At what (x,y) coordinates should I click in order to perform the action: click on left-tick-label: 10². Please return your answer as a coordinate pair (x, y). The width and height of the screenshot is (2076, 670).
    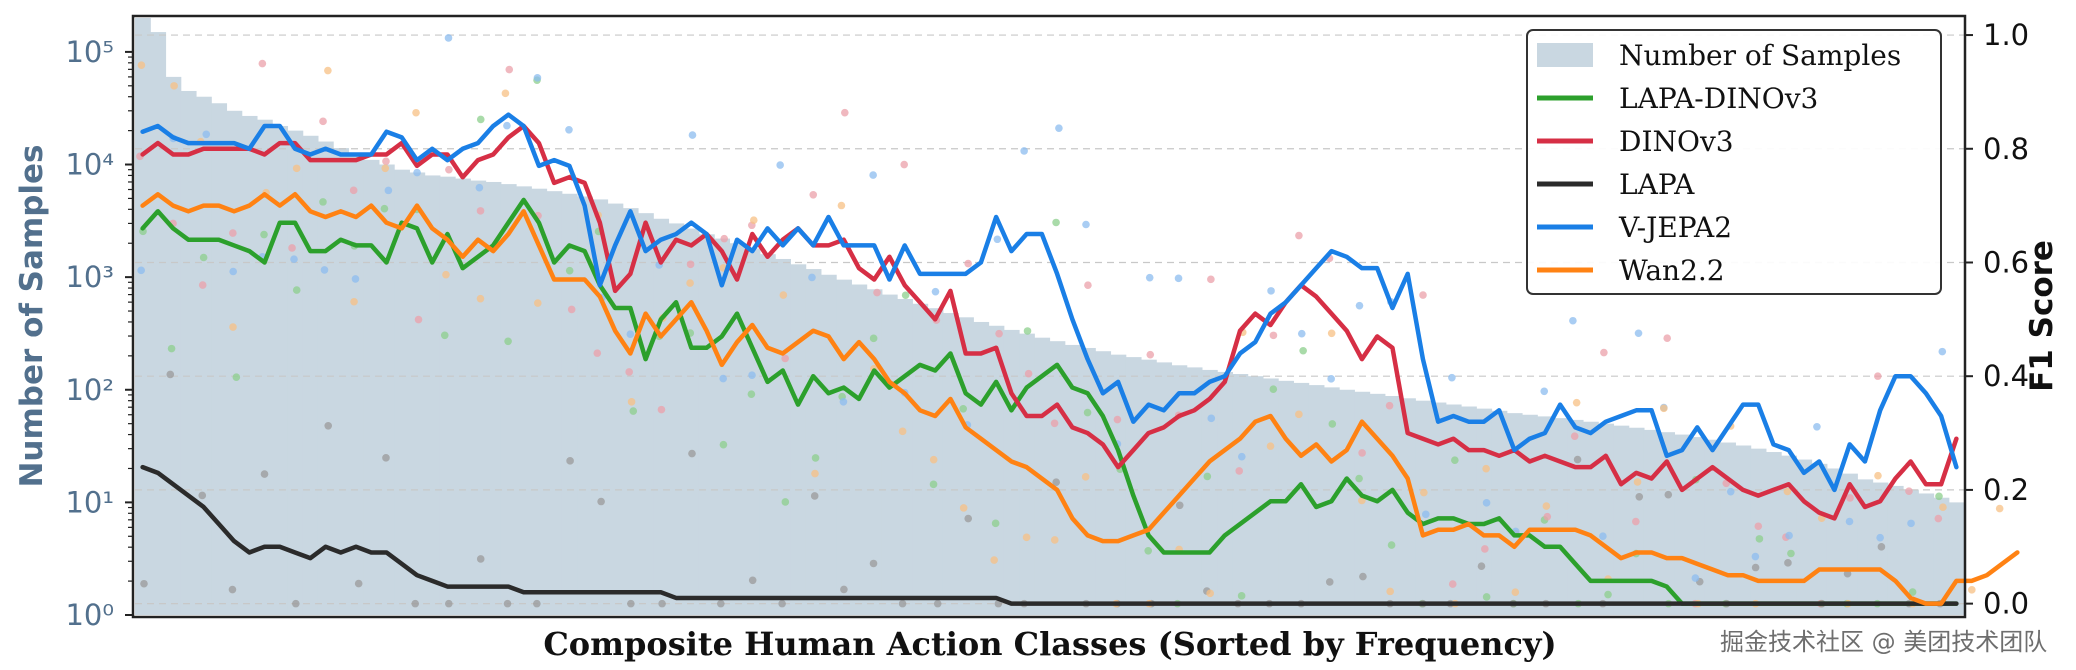
    Looking at the image, I should click on (89, 390).